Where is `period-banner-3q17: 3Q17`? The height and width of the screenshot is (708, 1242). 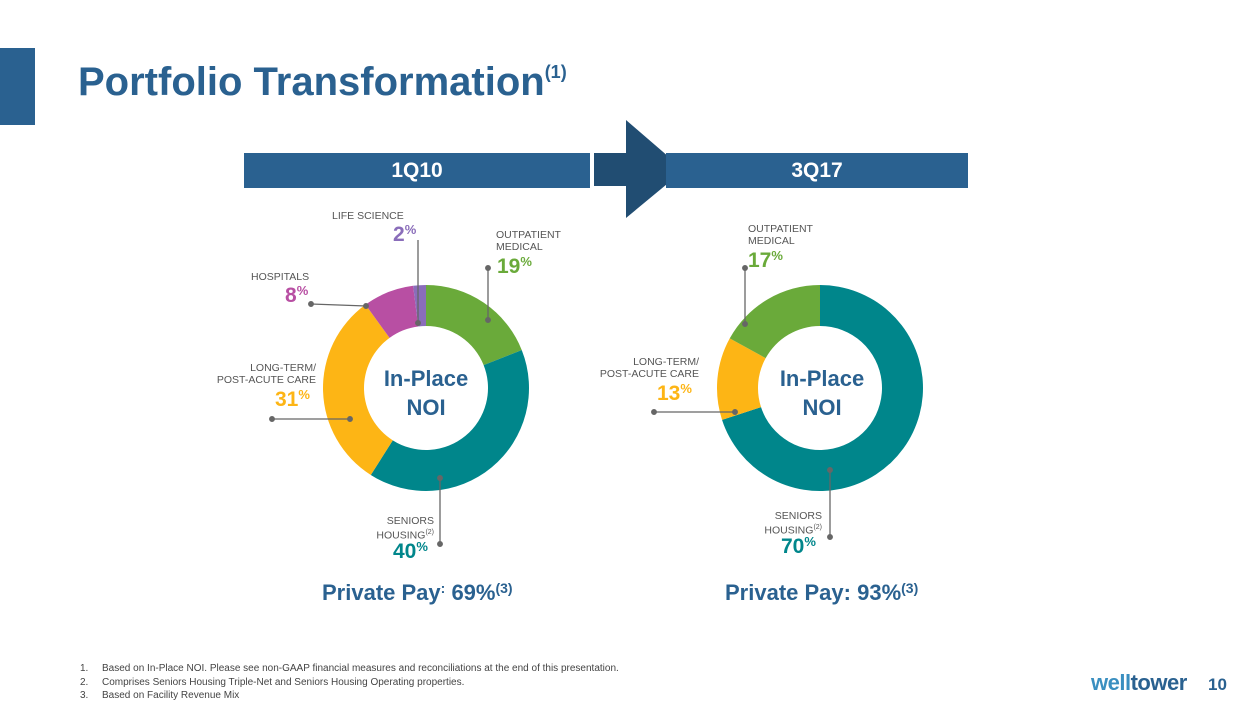
period-banner-3q17: 3Q17 is located at coordinates (817, 170).